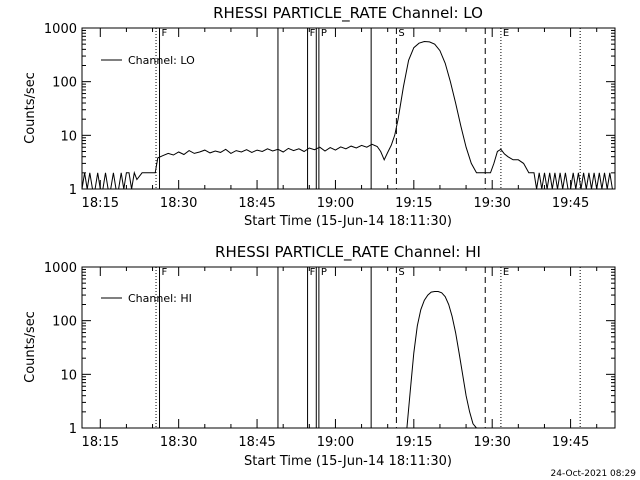  What do you see at coordinates (594, 474) in the screenshot?
I see `footer-timestamp: 24-Oct-2021 08:29` at bounding box center [594, 474].